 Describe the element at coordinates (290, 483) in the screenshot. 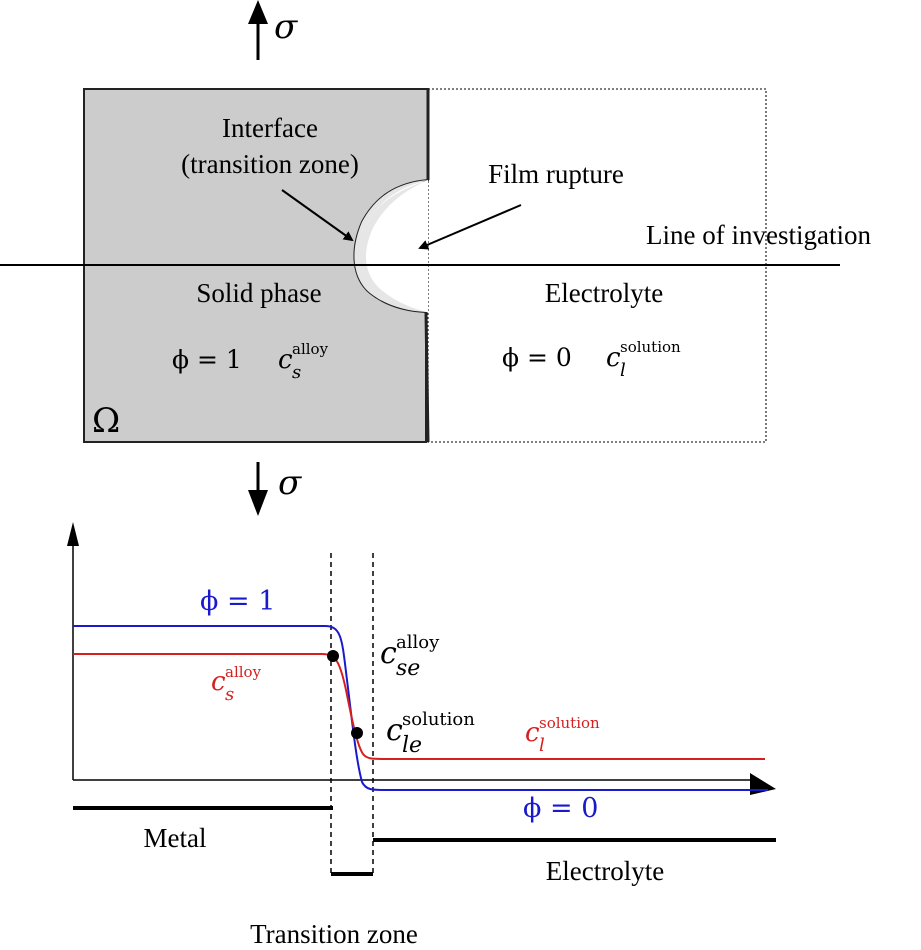

I see `stress-symbol-bottom: σ` at that location.